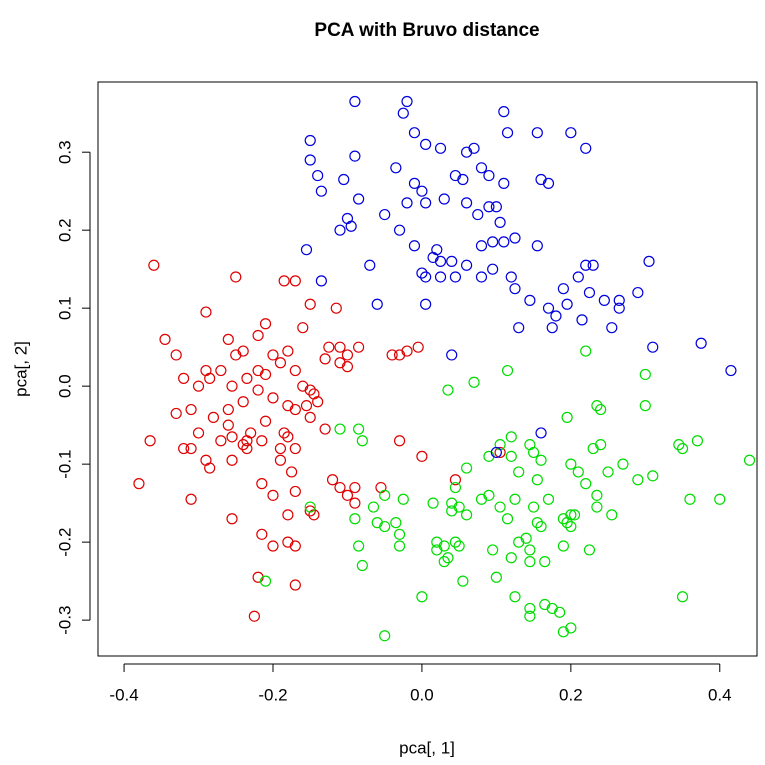  I want to click on y-tick-label: 0.1, so click(64, 308).